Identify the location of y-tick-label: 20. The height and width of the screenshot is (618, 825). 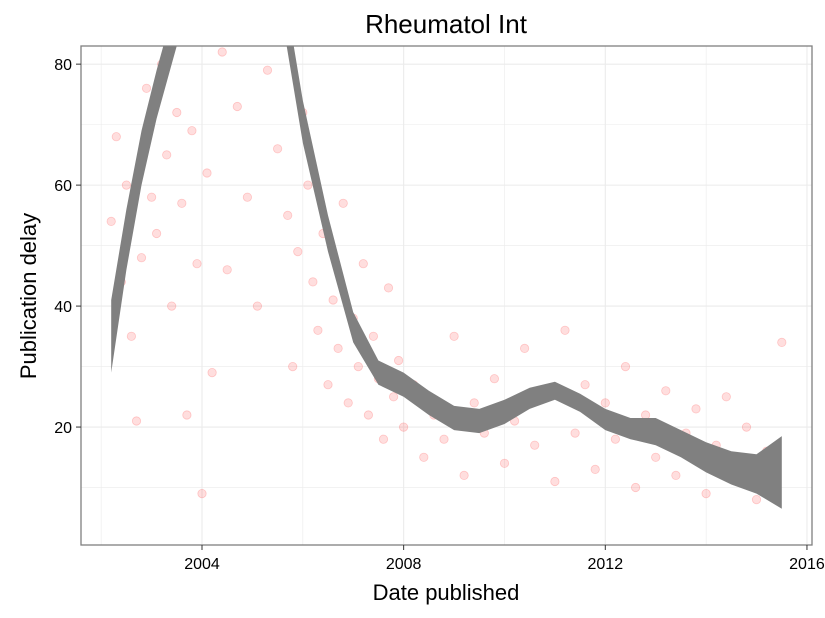
(63, 428).